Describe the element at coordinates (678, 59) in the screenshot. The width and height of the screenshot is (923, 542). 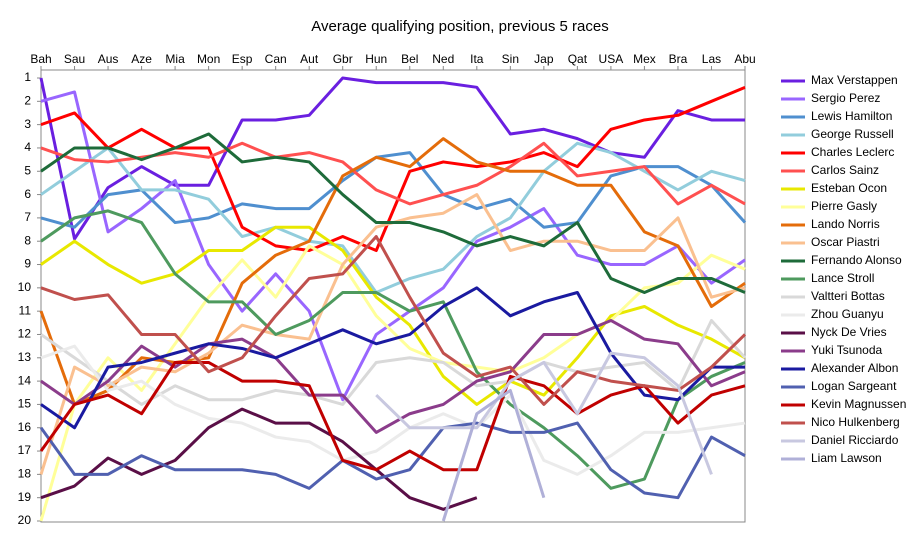
I see `x-tick-label: Bra` at that location.